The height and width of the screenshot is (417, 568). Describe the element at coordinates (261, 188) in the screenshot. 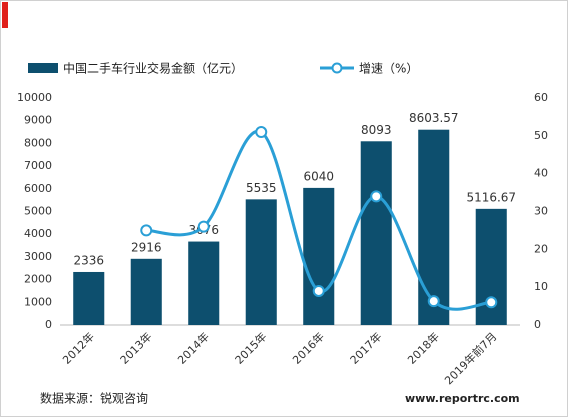

I see `data-label: 5535` at that location.